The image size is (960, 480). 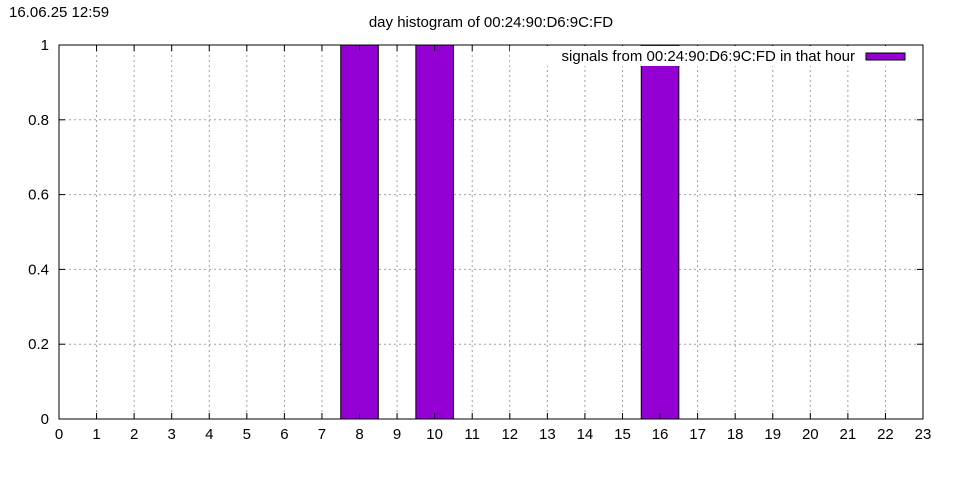 What do you see at coordinates (38, 195) in the screenshot?
I see `y-tick-label: 0.6` at bounding box center [38, 195].